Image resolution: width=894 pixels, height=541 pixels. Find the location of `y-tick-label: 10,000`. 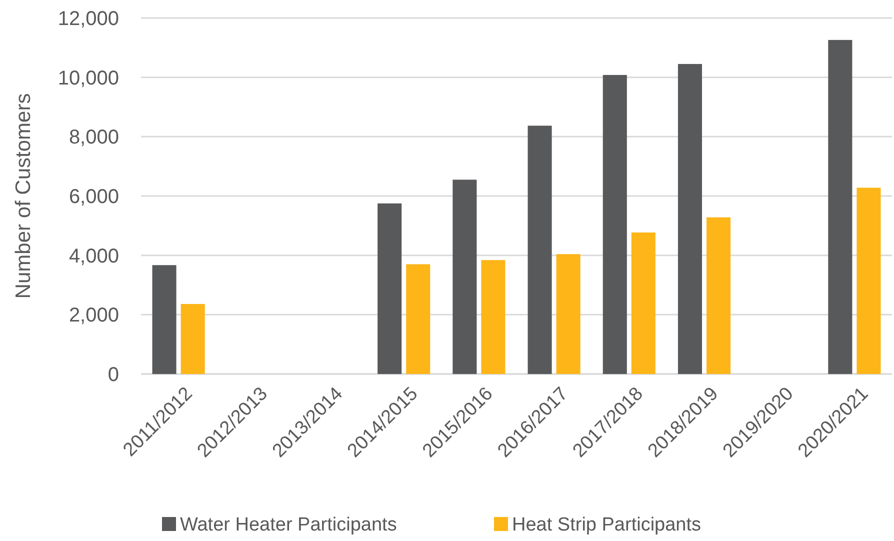

y-tick-label: 10,000 is located at coordinates (88, 78).